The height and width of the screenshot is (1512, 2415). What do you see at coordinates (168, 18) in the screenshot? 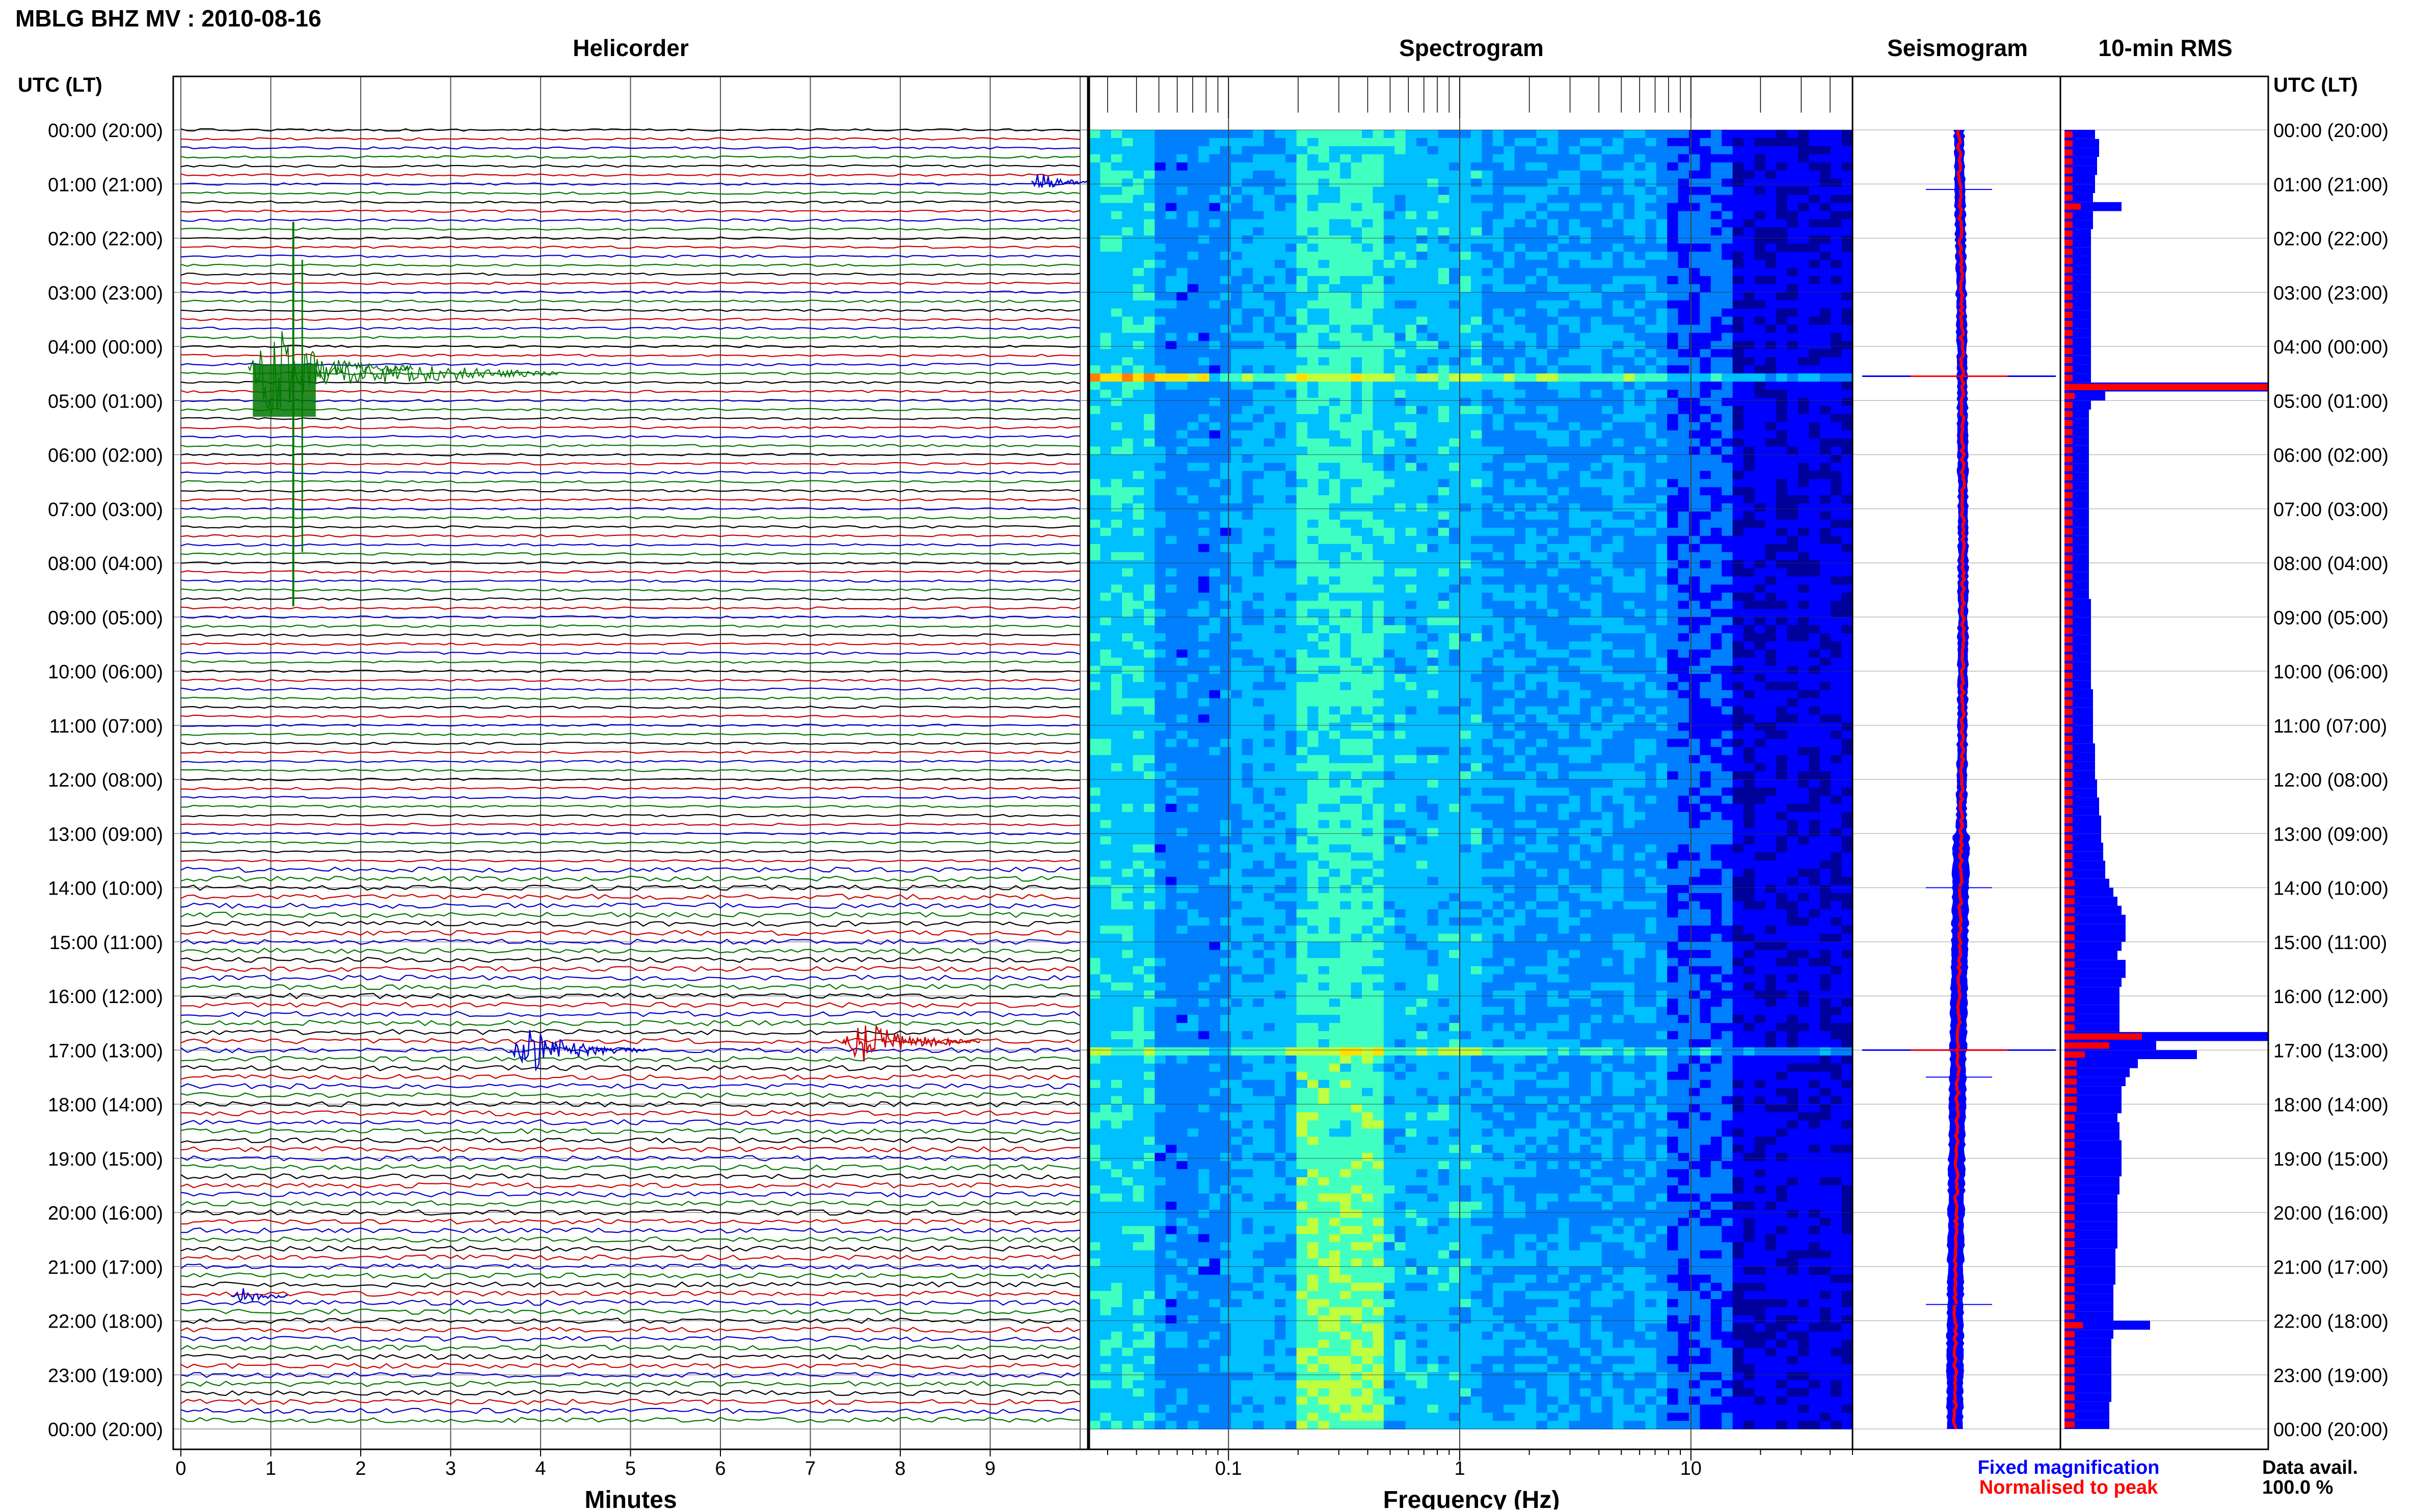
I see `page-title: MBLG BHZ MV : 2010-08-16` at bounding box center [168, 18].